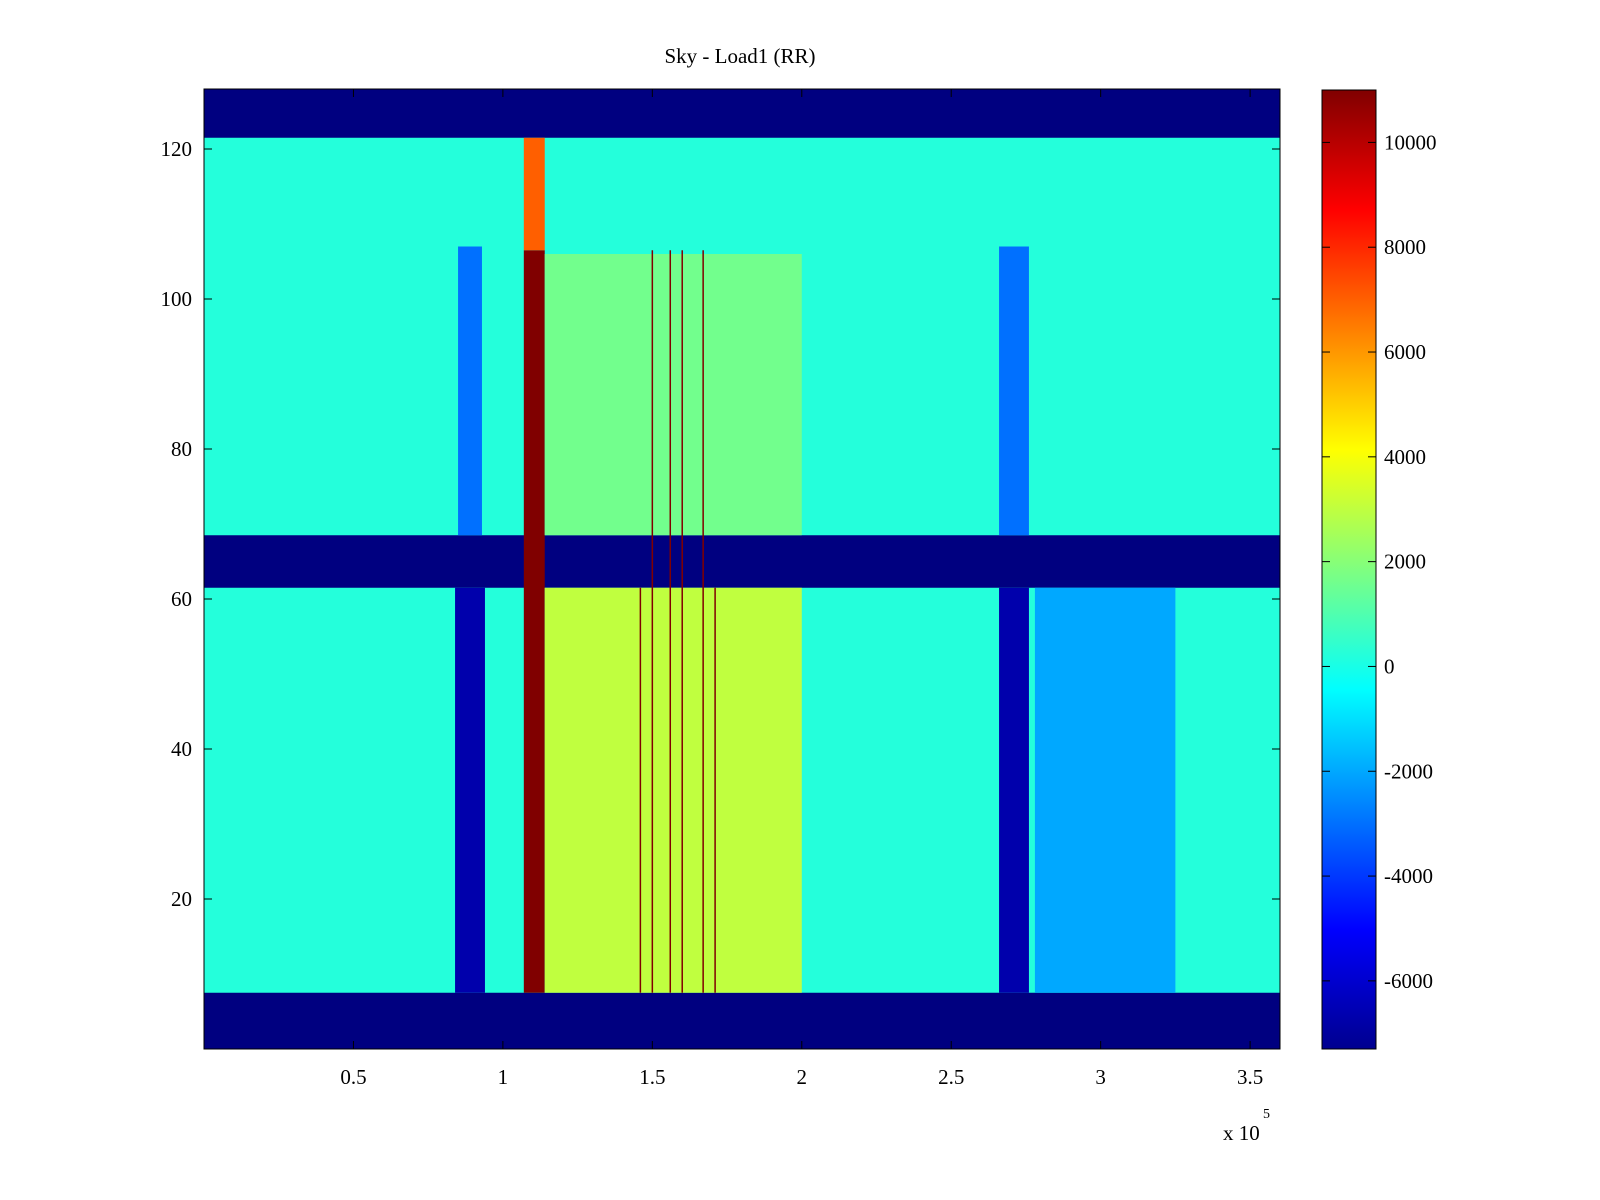  What do you see at coordinates (1389, 666) in the screenshot?
I see `colorbar-tick-label: 0` at bounding box center [1389, 666].